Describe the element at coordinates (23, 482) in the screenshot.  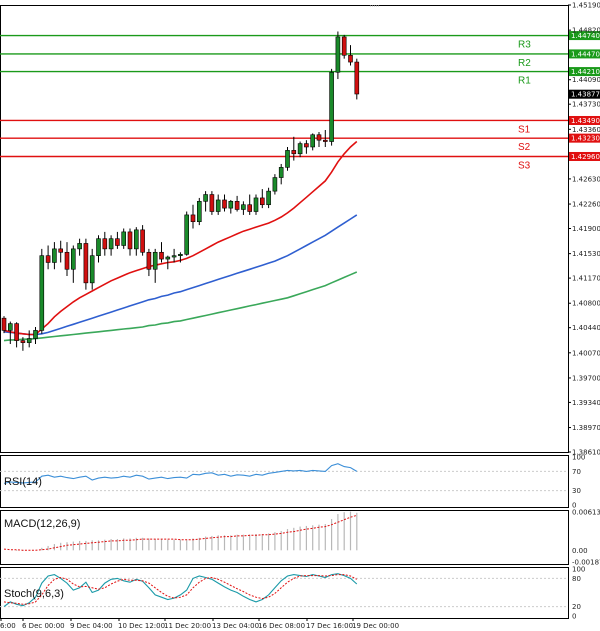
I see `rsi-title: RSI(14)` at that location.